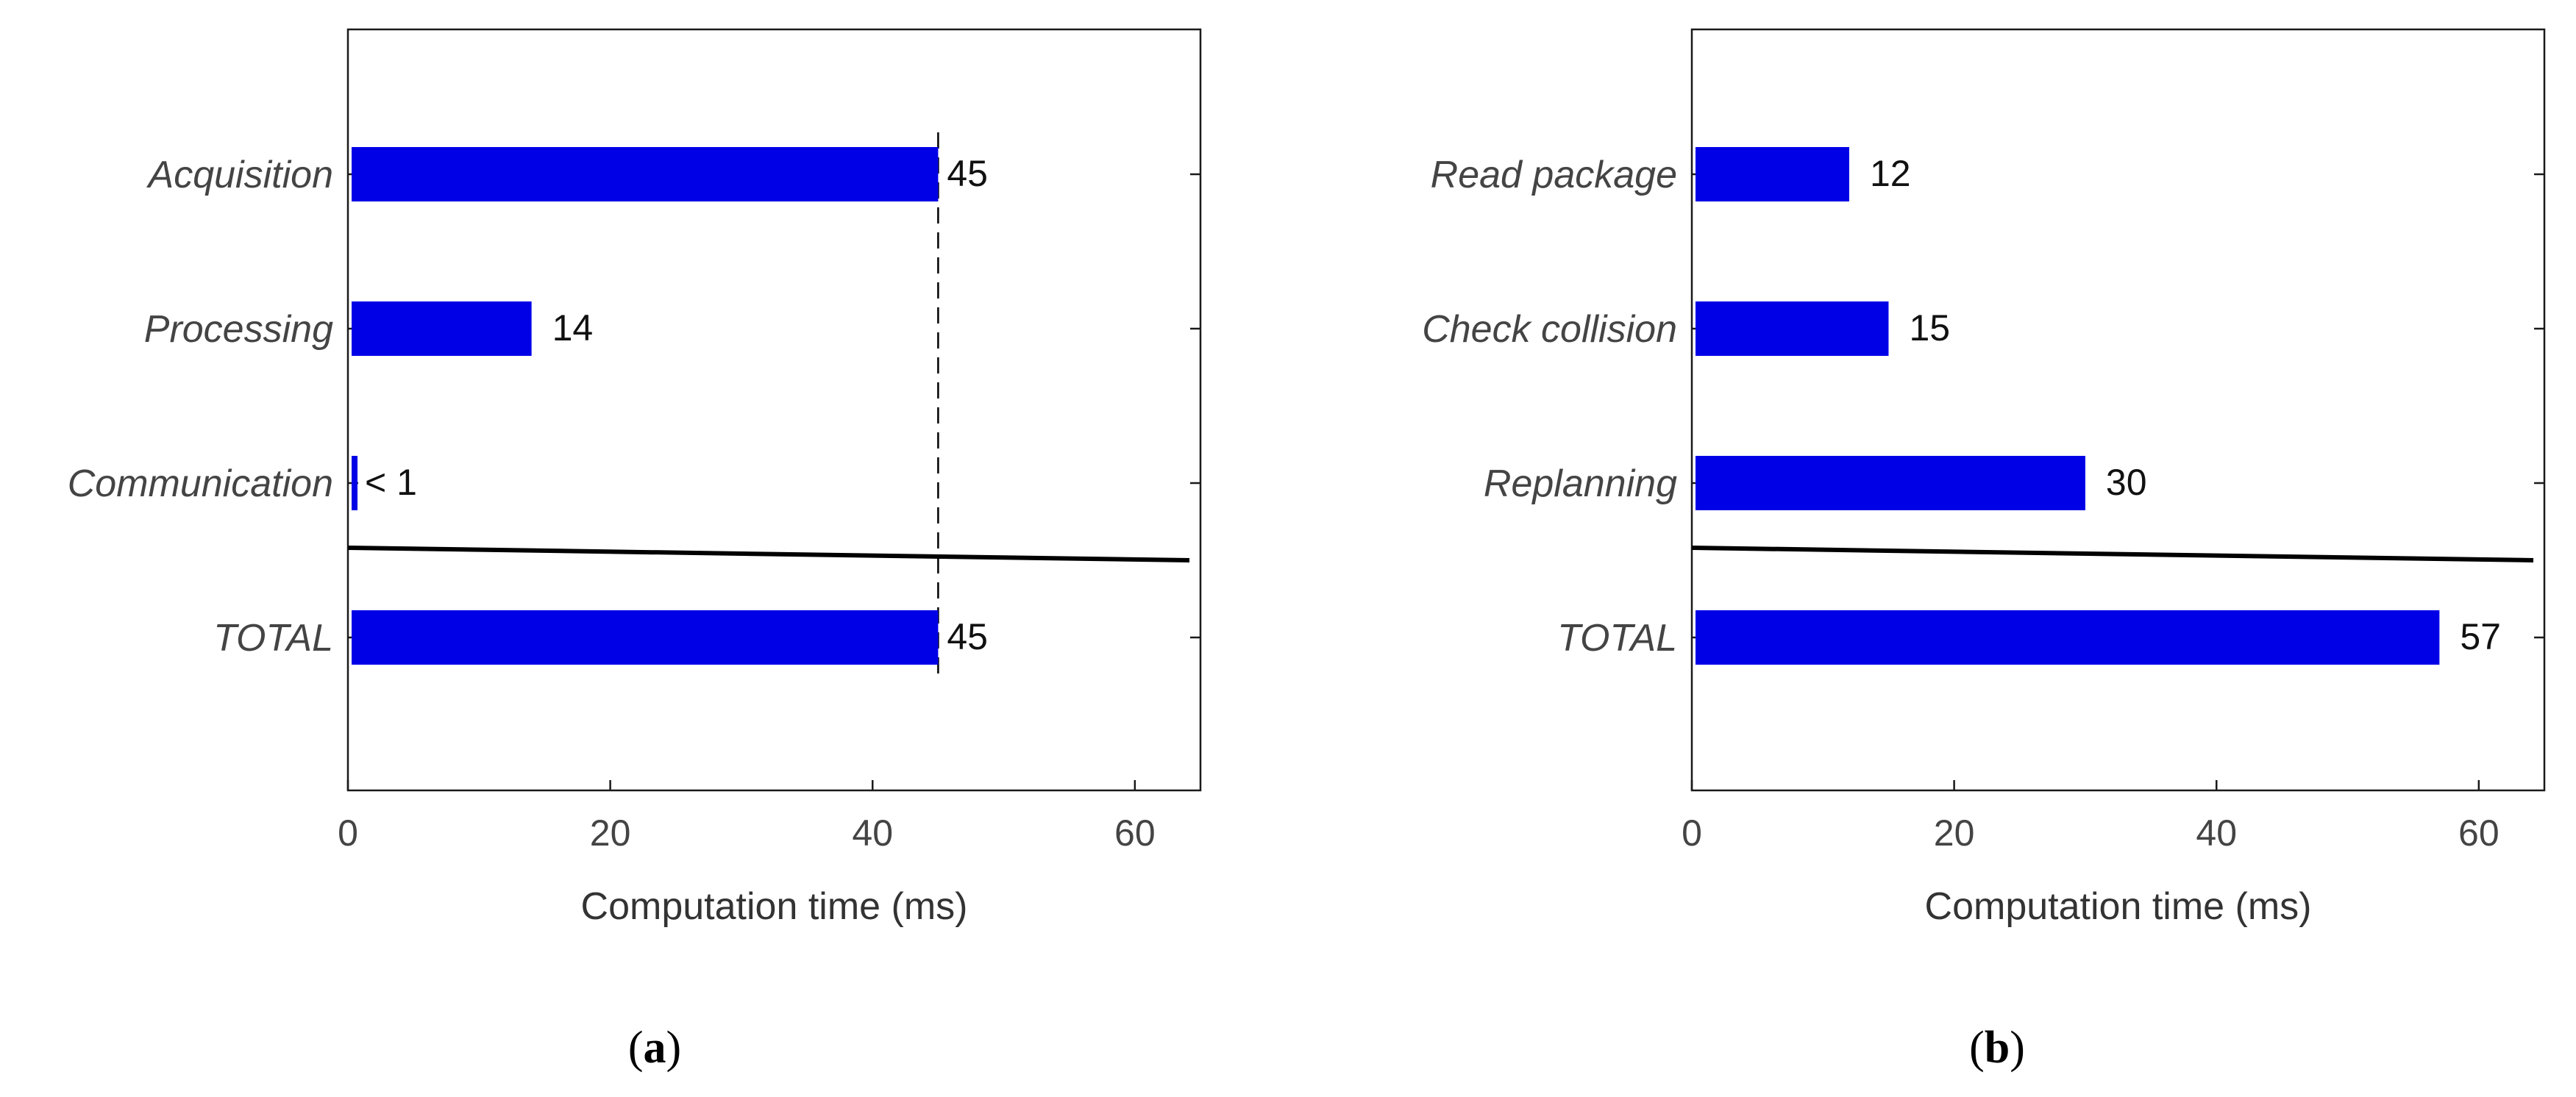 The width and height of the screenshot is (2576, 1097). I want to click on panel-label: (a), so click(654, 1048).